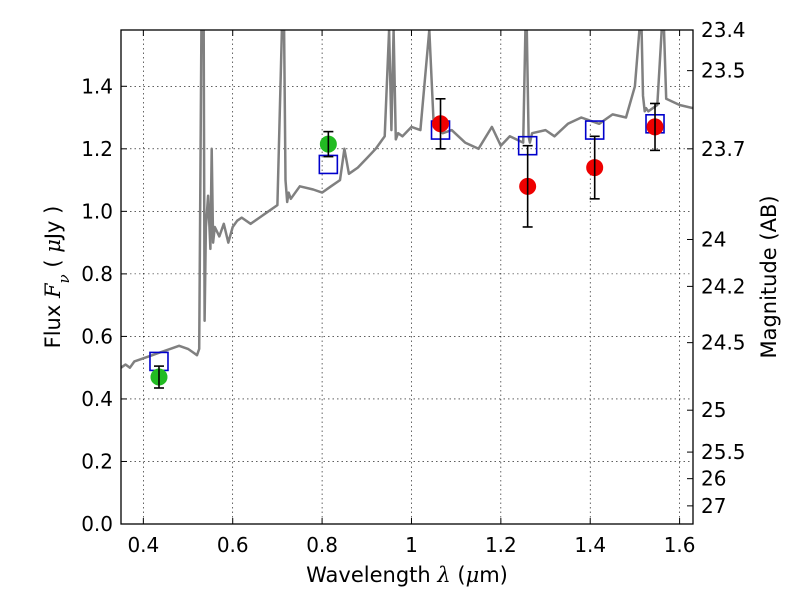 The image size is (800, 600). What do you see at coordinates (407, 575) in the screenshot?
I see `x-axis-label: Wavelength λ (μm)` at bounding box center [407, 575].